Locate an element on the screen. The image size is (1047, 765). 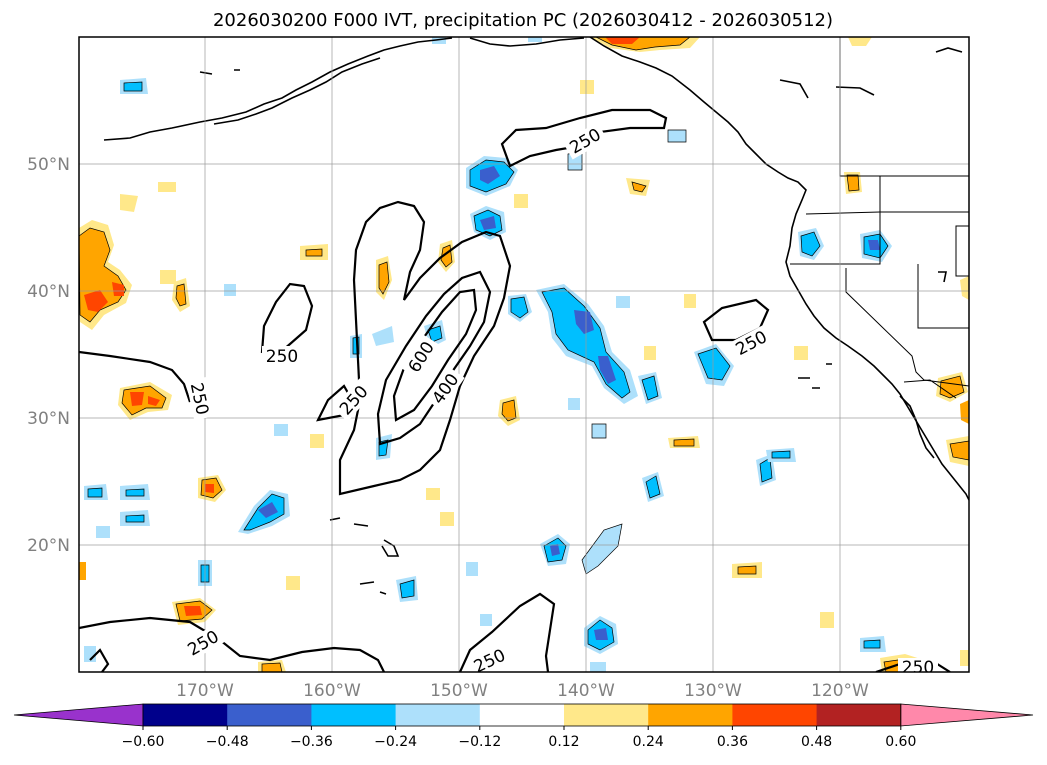
lon-label: 120°W is located at coordinates (840, 691).